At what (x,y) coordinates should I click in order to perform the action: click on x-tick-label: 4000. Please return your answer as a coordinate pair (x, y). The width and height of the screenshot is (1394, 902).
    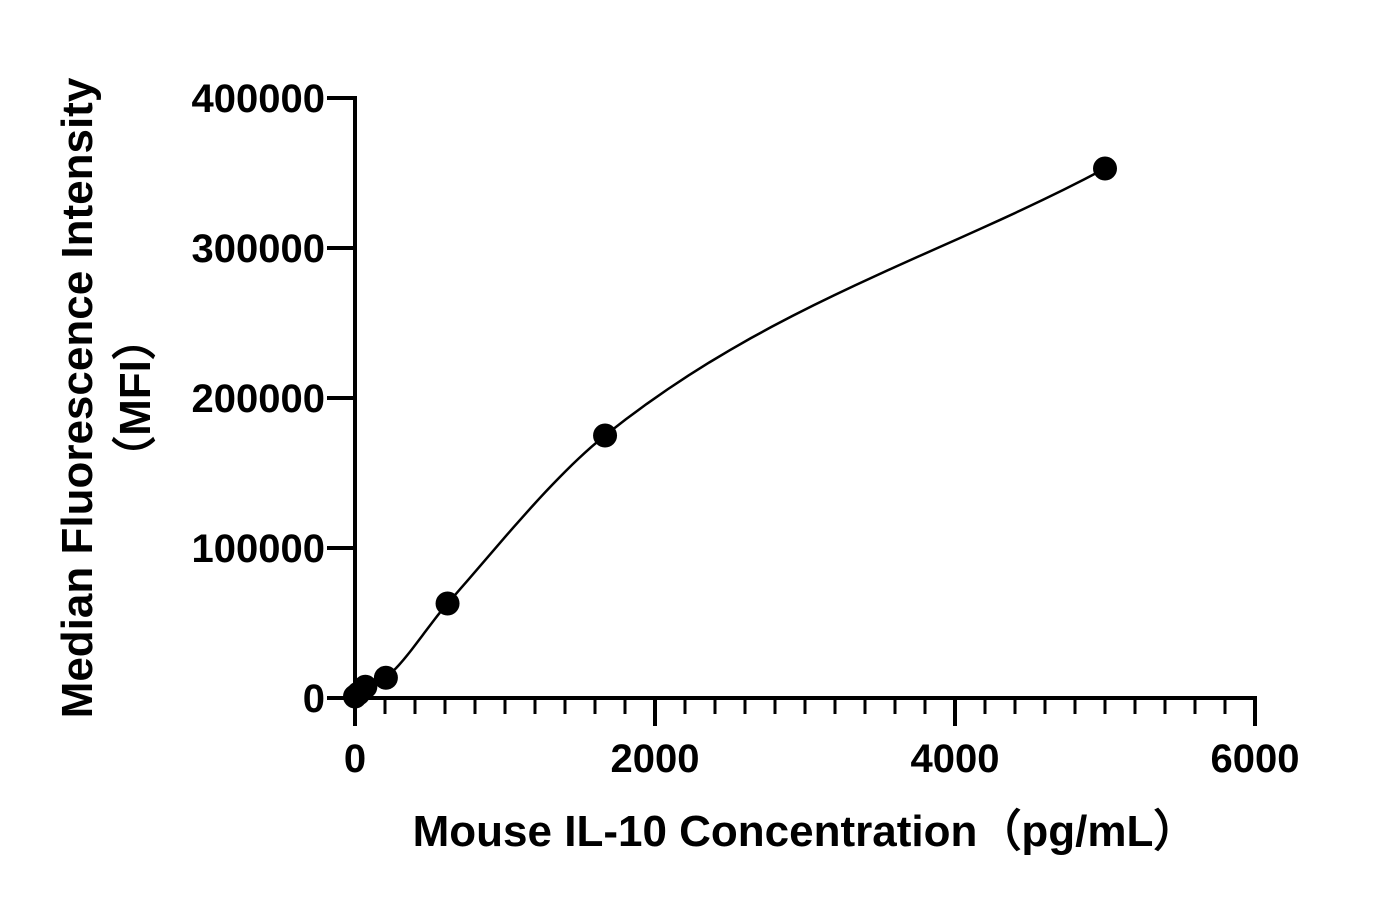
    Looking at the image, I should click on (955, 759).